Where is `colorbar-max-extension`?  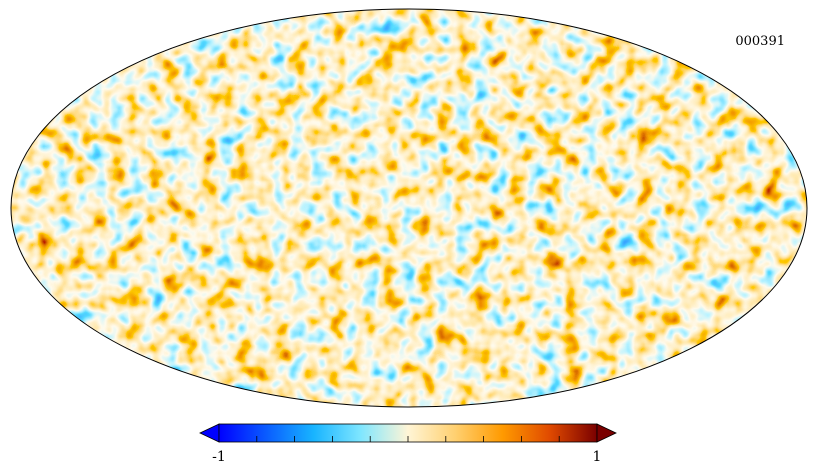
colorbar-max-extension is located at coordinates (606, 433).